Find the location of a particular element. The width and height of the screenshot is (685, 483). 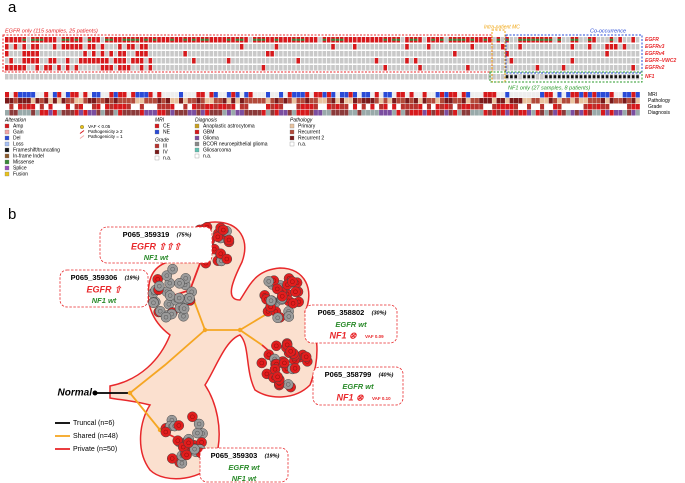

label: NE is located at coordinates (167, 132).